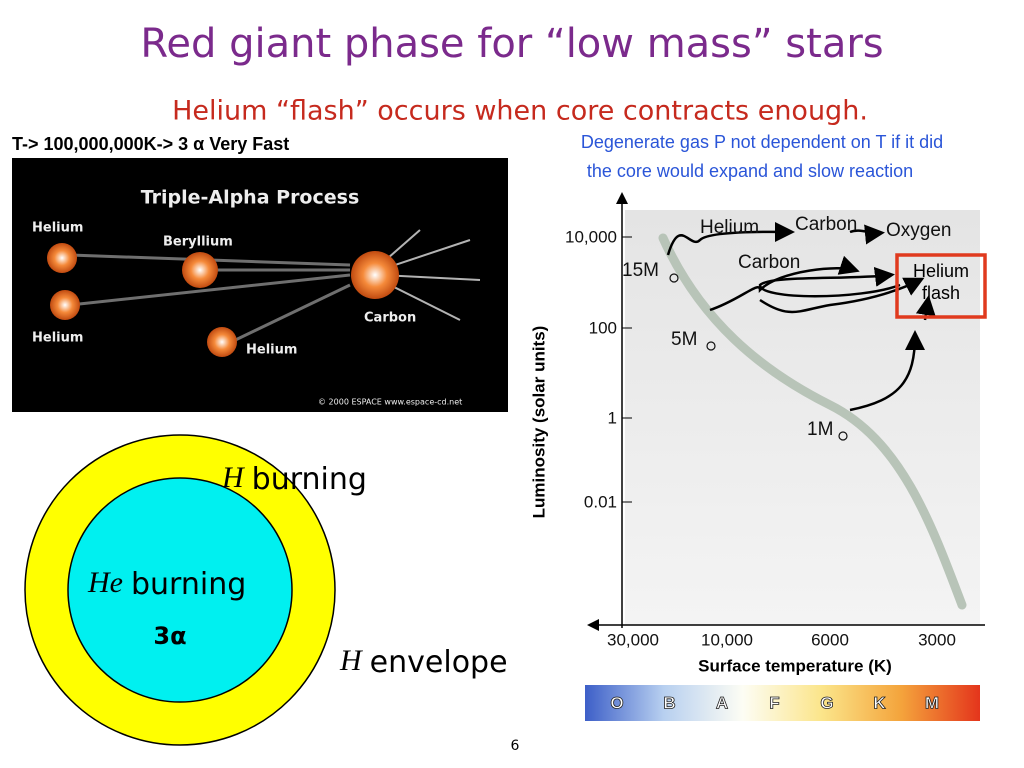 The image size is (1024, 768). I want to click on x-tick-label: 3000, so click(937, 639).